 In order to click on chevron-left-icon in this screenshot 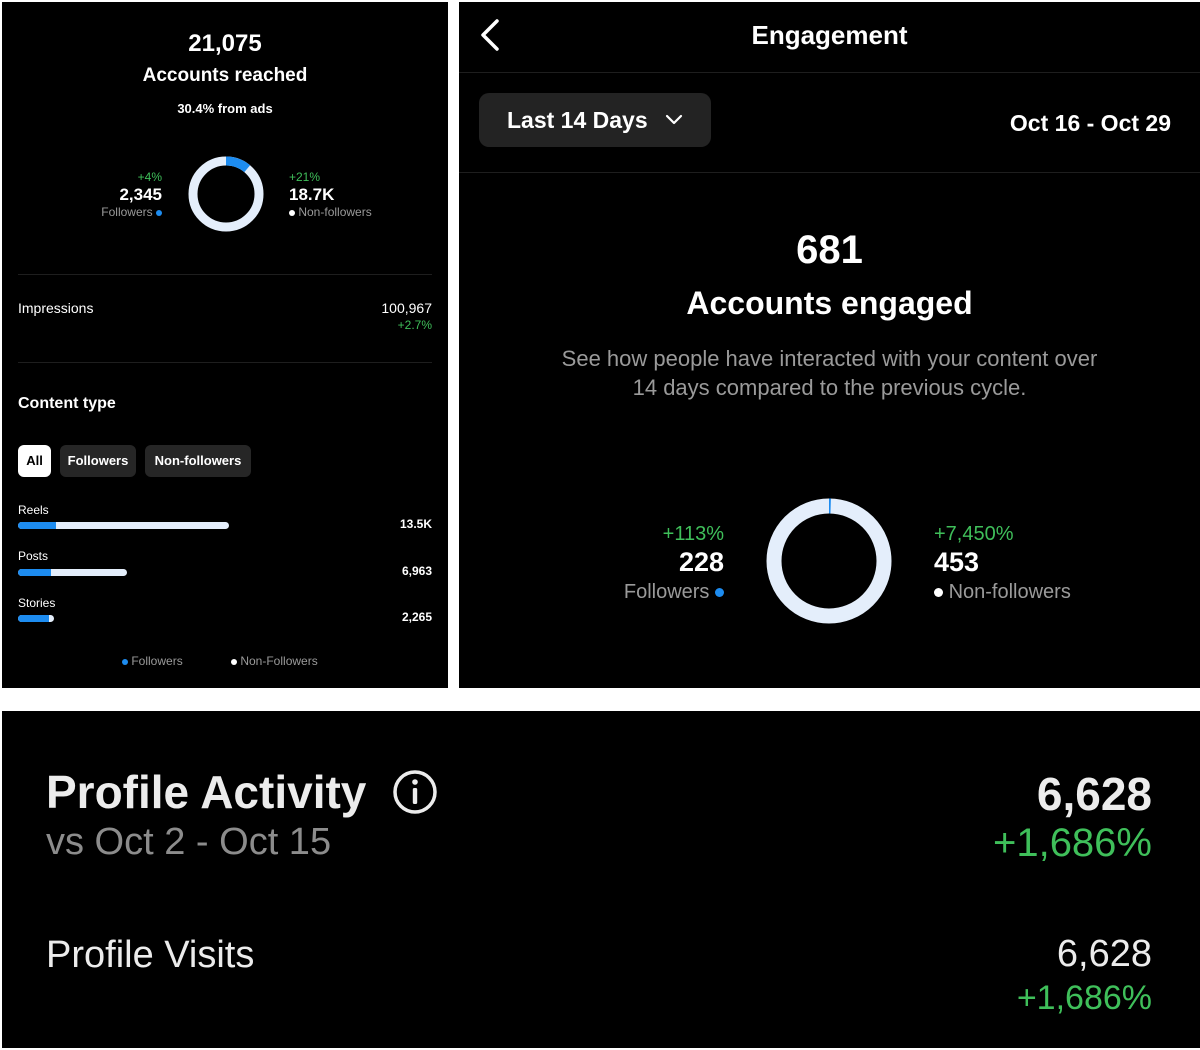, I will do `click(490, 35)`.